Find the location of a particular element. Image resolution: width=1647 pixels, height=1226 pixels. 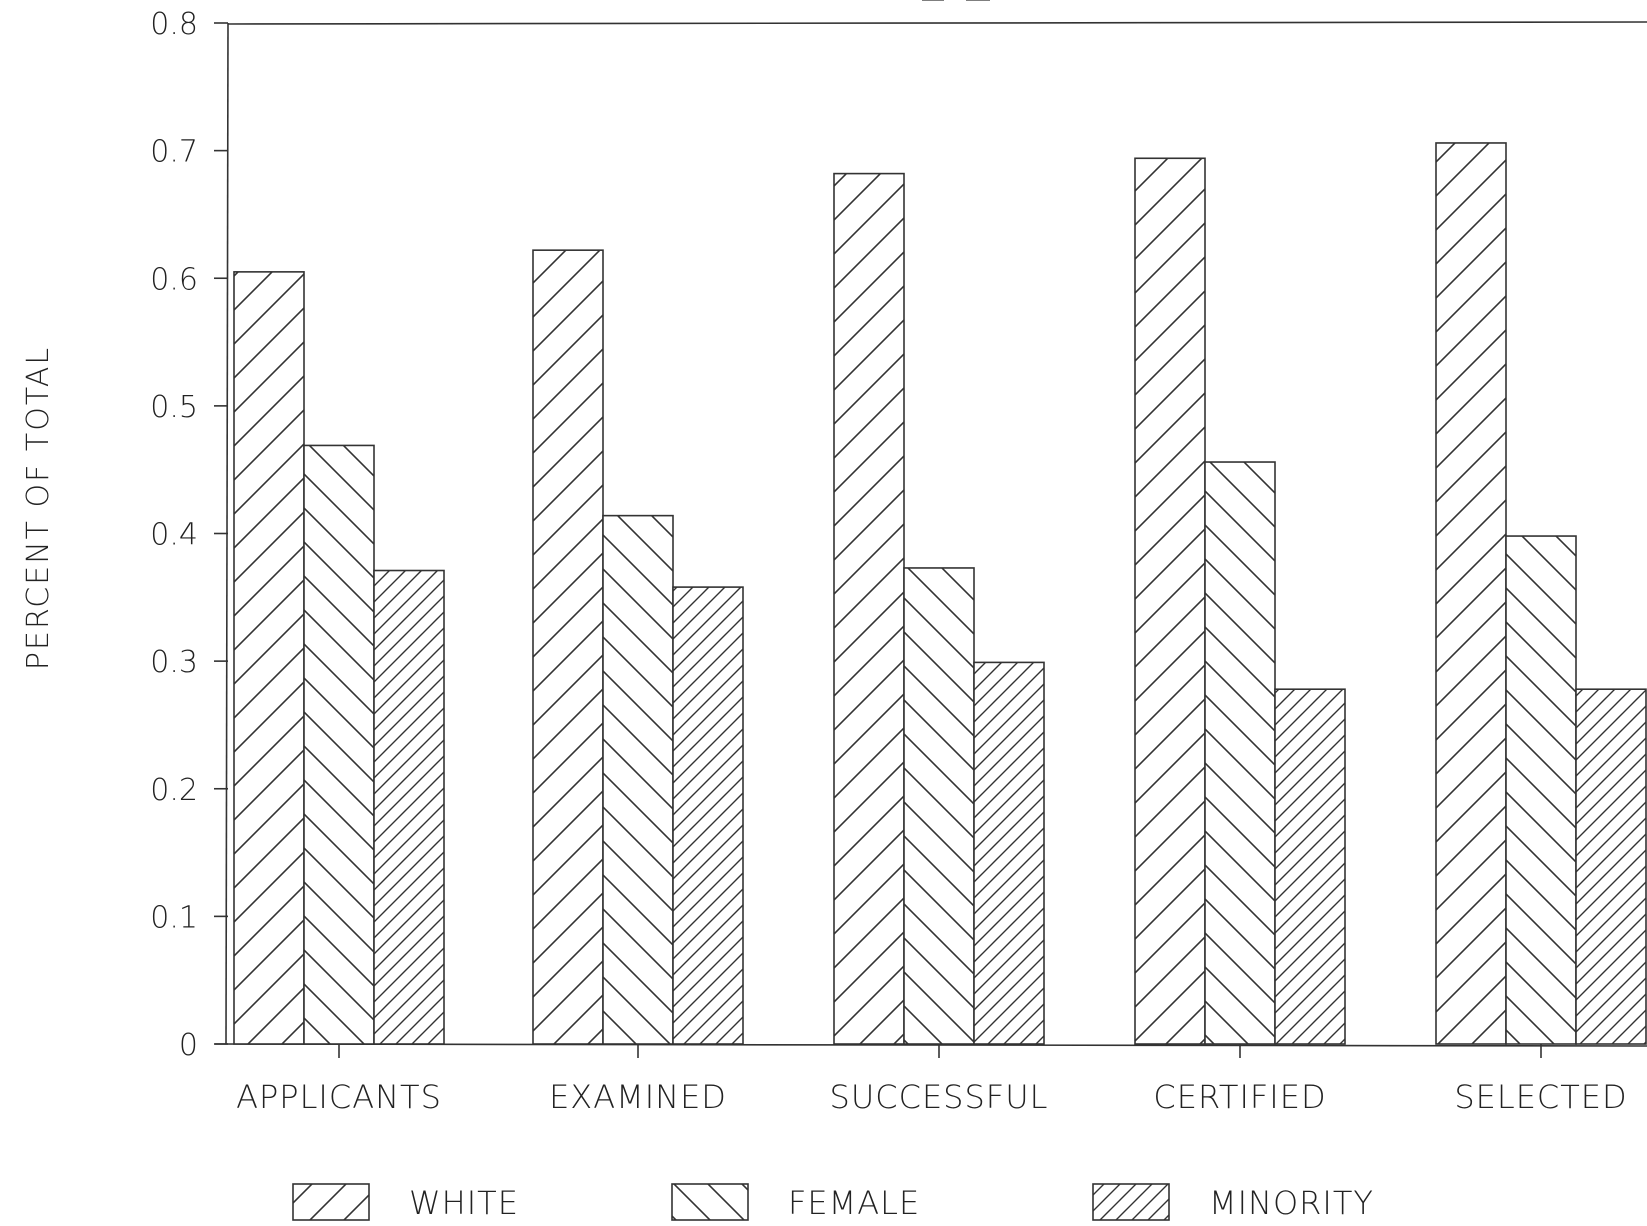

legend-swatch-minority is located at coordinates (1131, 1202).